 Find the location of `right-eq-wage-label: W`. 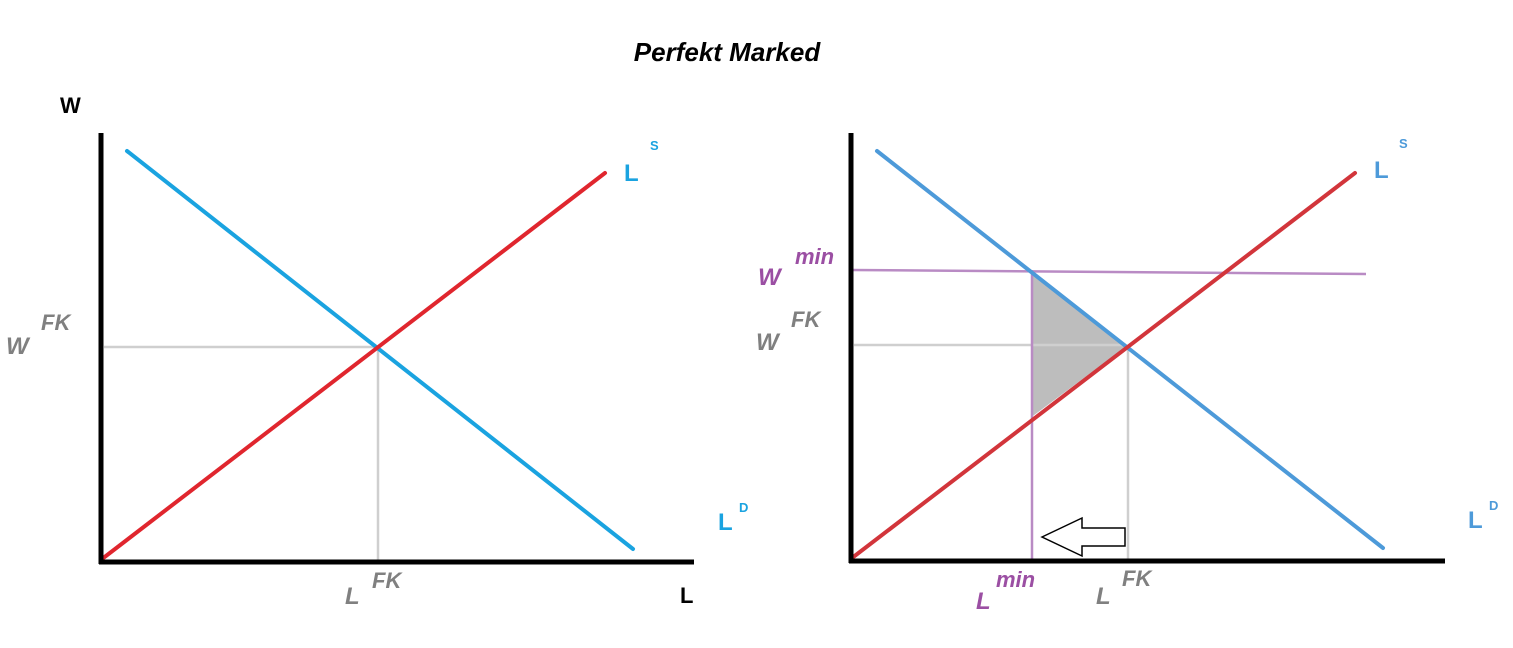

right-eq-wage-label: W is located at coordinates (768, 342).